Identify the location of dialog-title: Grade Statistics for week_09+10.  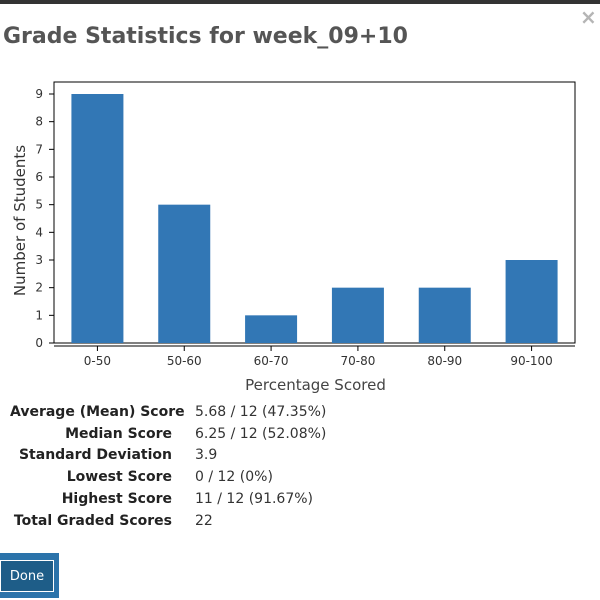
(205, 36).